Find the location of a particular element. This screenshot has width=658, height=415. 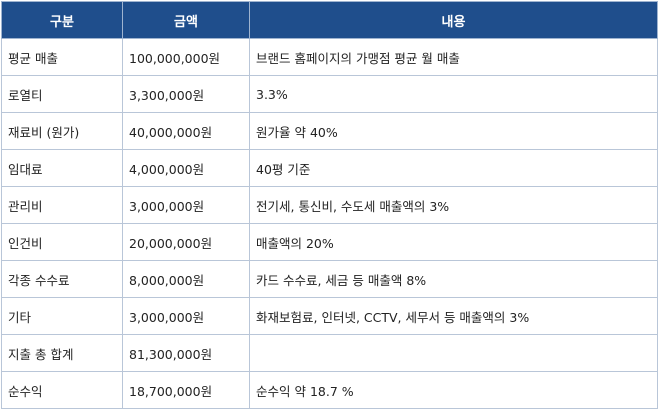

cell-category: 순수익 is located at coordinates (62, 390).